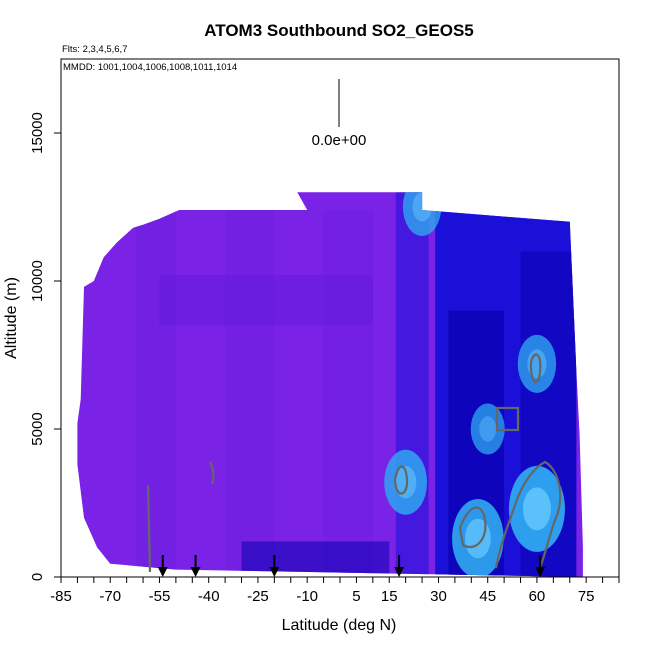 This screenshot has width=650, height=650. What do you see at coordinates (45, 346) in the screenshot?
I see `y-axis: 0 5000 10000 15000` at bounding box center [45, 346].